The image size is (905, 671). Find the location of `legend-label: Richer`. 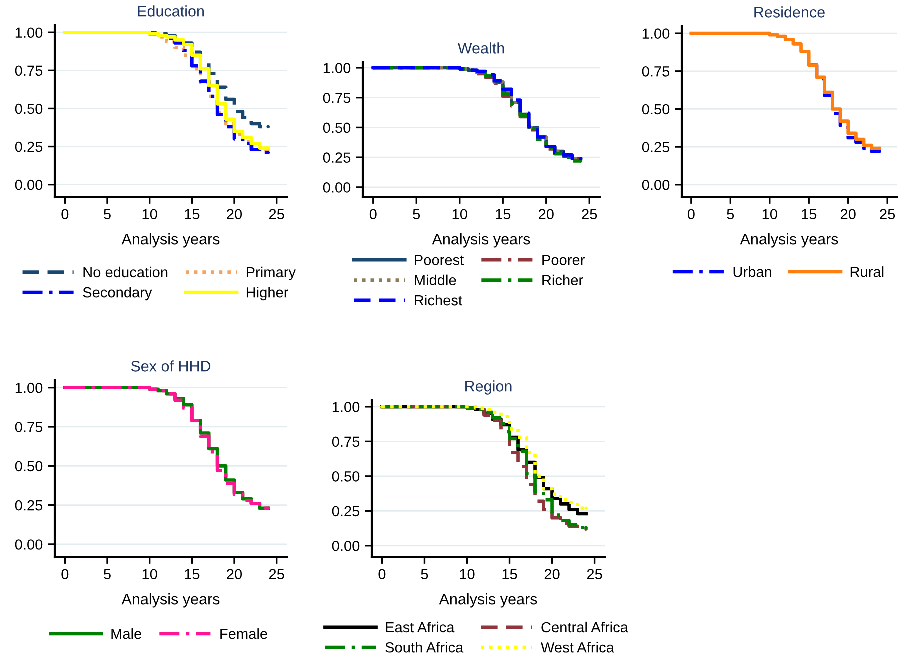

legend-label: Richer is located at coordinates (563, 280).